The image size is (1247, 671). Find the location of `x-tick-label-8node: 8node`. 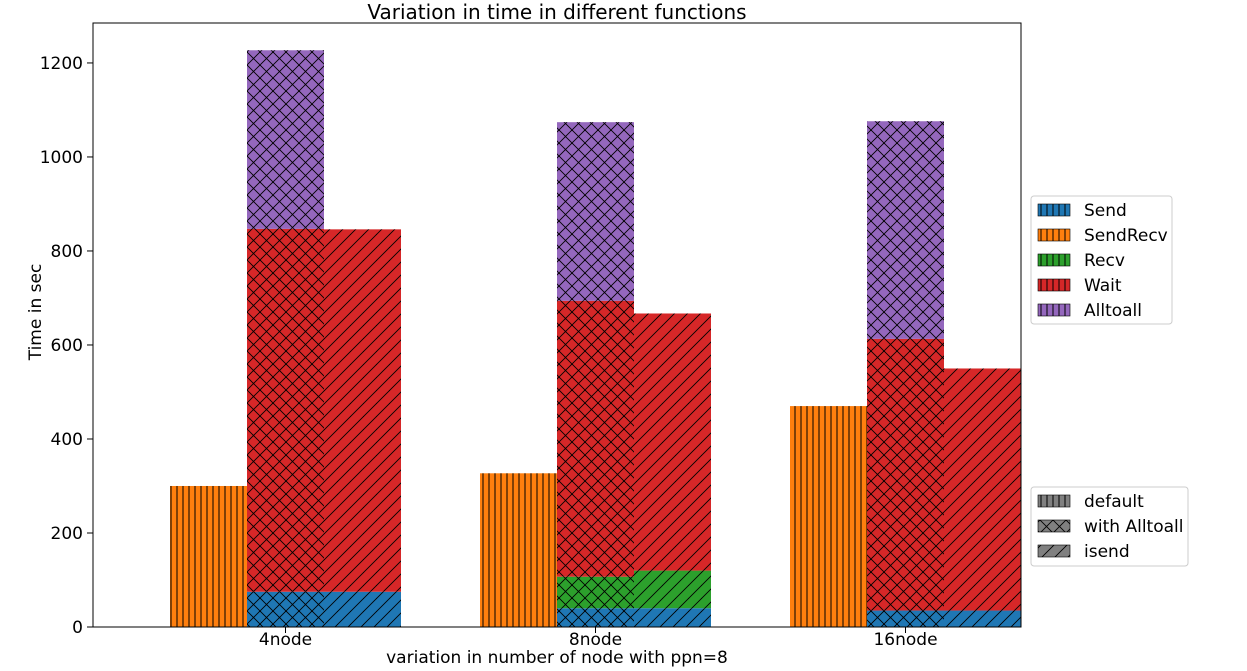

x-tick-label-8node: 8node is located at coordinates (595, 640).